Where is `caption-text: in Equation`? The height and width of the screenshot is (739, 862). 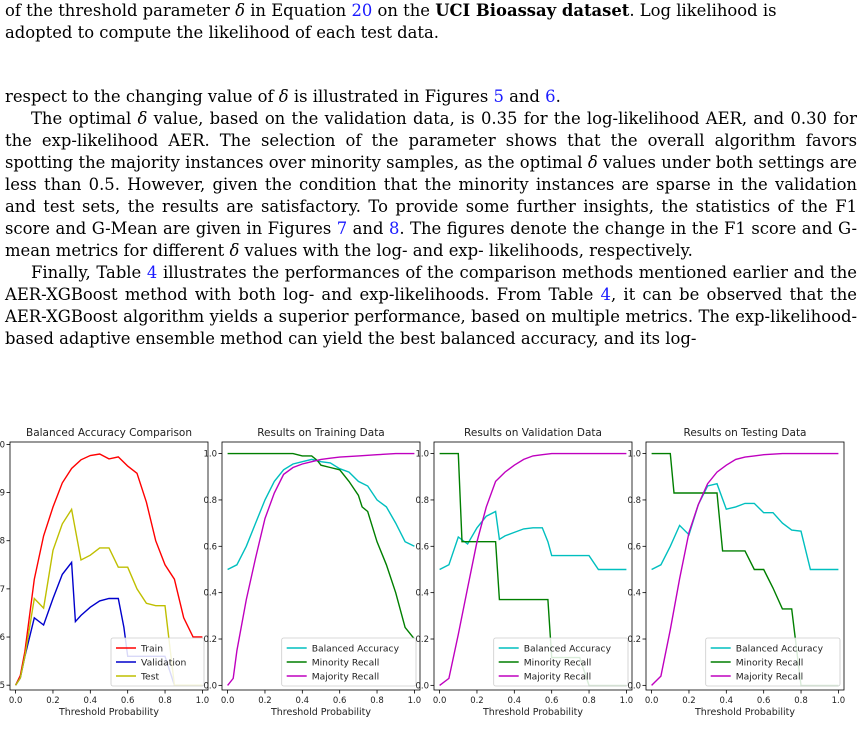 caption-text: in Equation is located at coordinates (298, 10).